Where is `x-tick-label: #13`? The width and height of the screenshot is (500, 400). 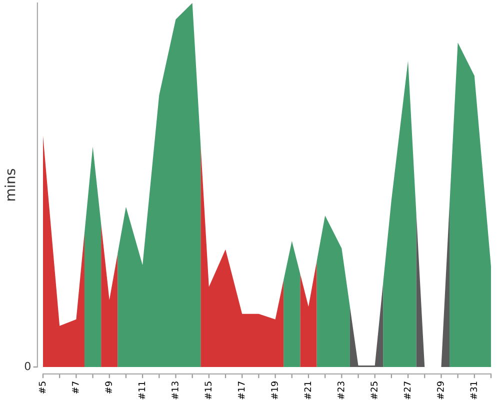
x-tick-label: #13 is located at coordinates (175, 391).